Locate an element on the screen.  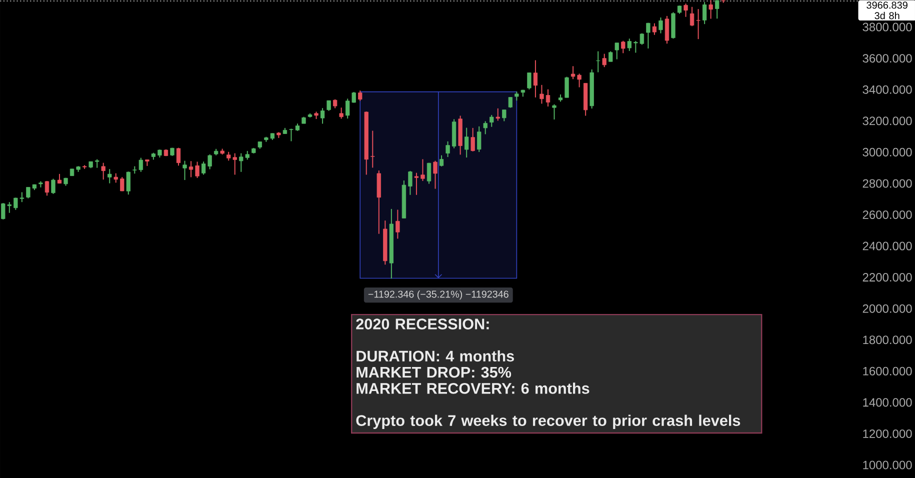
y-tick-label: 3000.000 is located at coordinates (887, 152).